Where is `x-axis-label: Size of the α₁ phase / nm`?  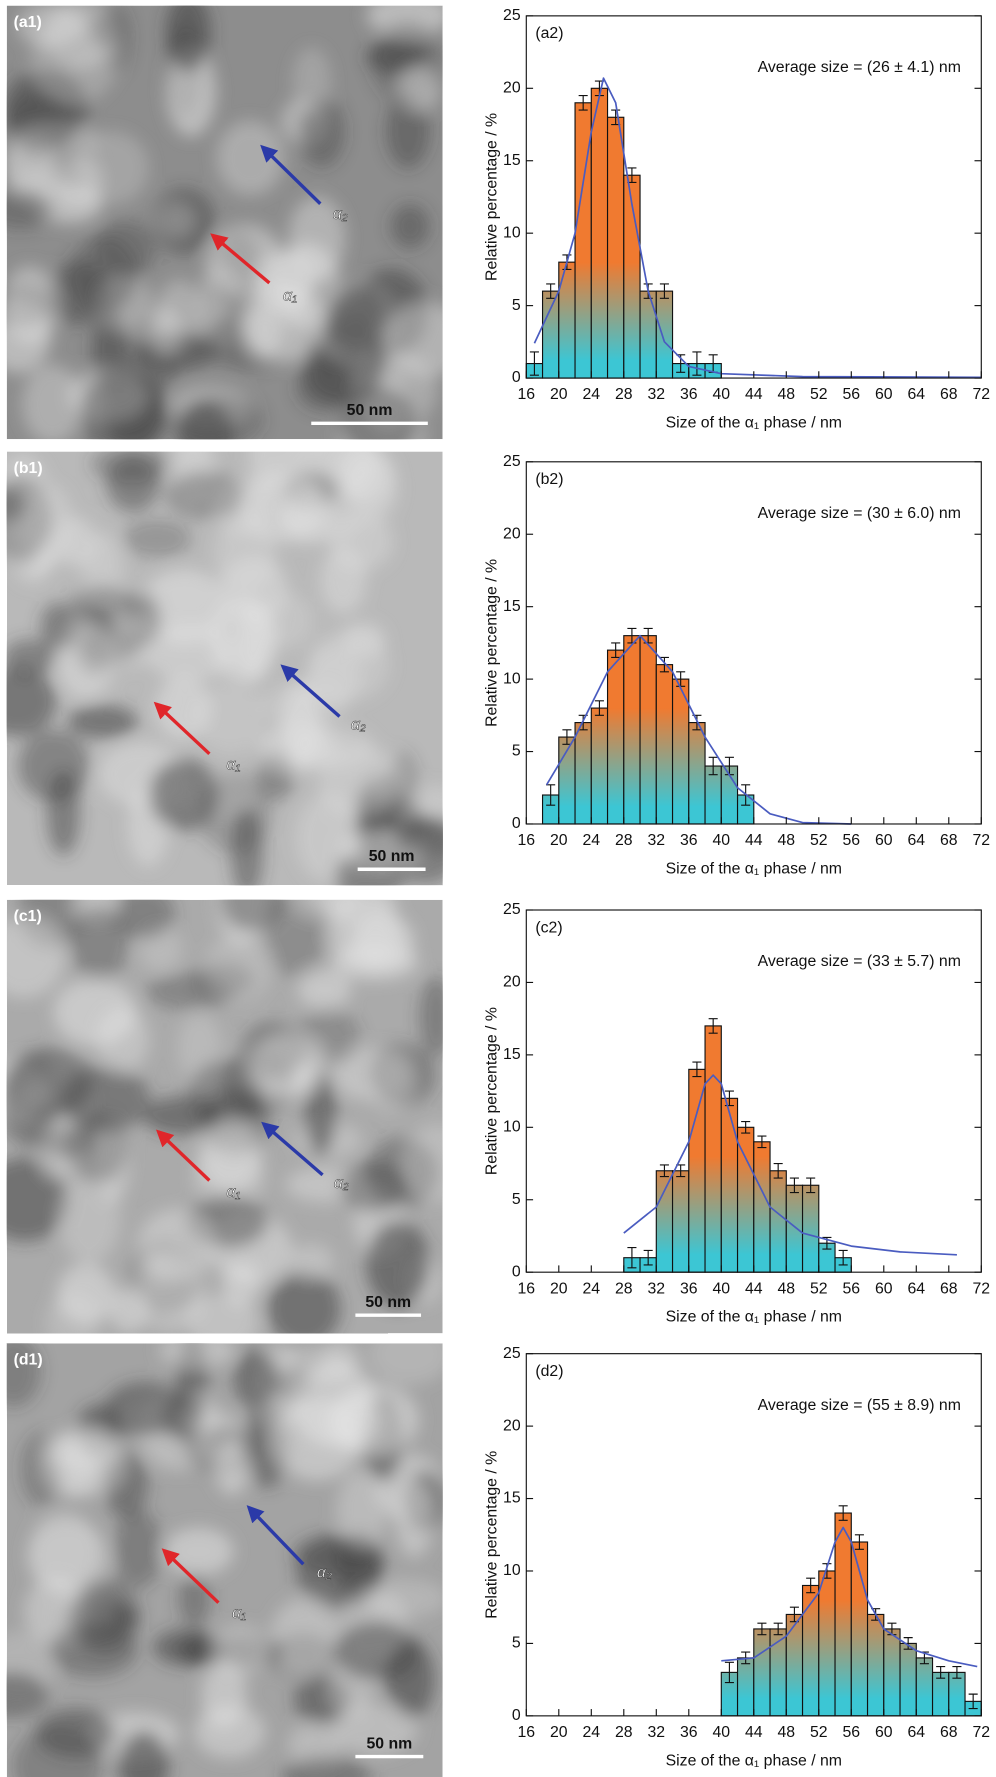 x-axis-label: Size of the α₁ phase / nm is located at coordinates (754, 868).